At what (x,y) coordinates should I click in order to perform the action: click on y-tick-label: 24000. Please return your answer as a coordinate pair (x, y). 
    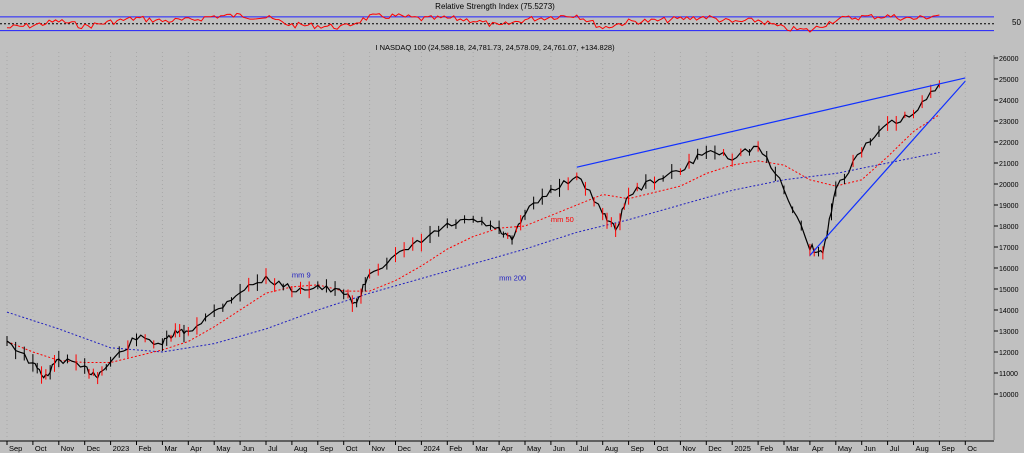
    Looking at the image, I should click on (1009, 101).